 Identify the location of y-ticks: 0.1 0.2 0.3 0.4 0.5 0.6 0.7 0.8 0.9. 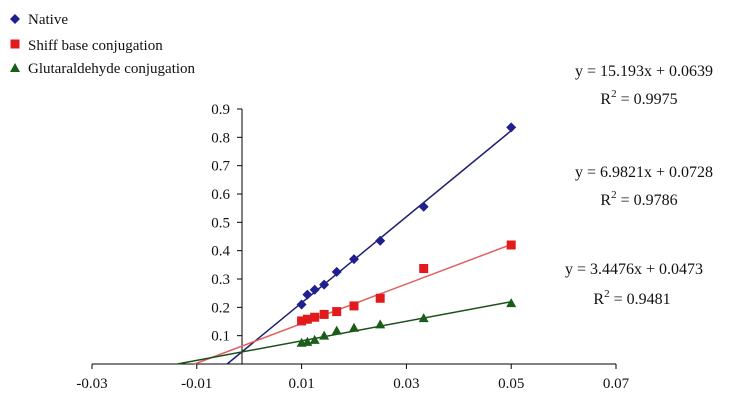
(226, 223).